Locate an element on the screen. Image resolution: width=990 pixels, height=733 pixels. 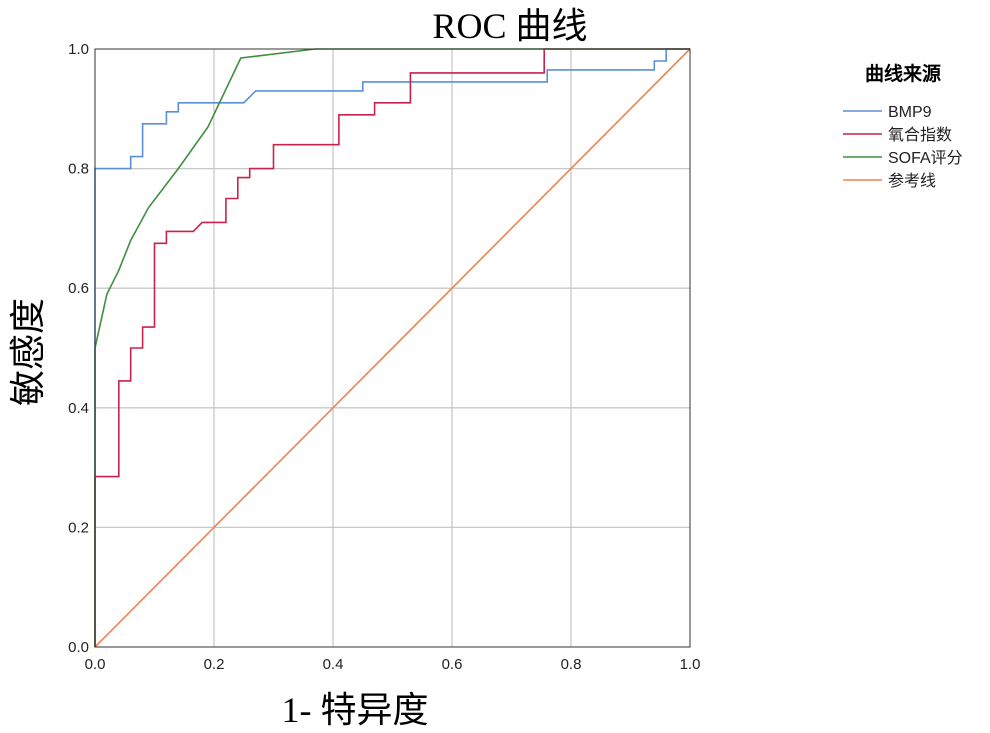
x-tick-label: 0.8 is located at coordinates (571, 664).